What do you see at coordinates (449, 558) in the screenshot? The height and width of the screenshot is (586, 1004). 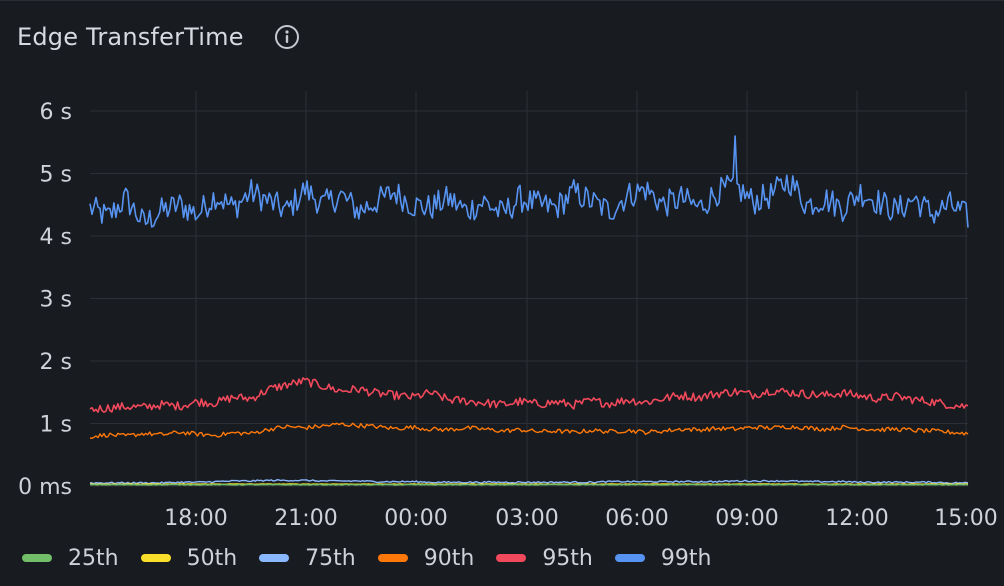 I see `legend-label: 90th` at bounding box center [449, 558].